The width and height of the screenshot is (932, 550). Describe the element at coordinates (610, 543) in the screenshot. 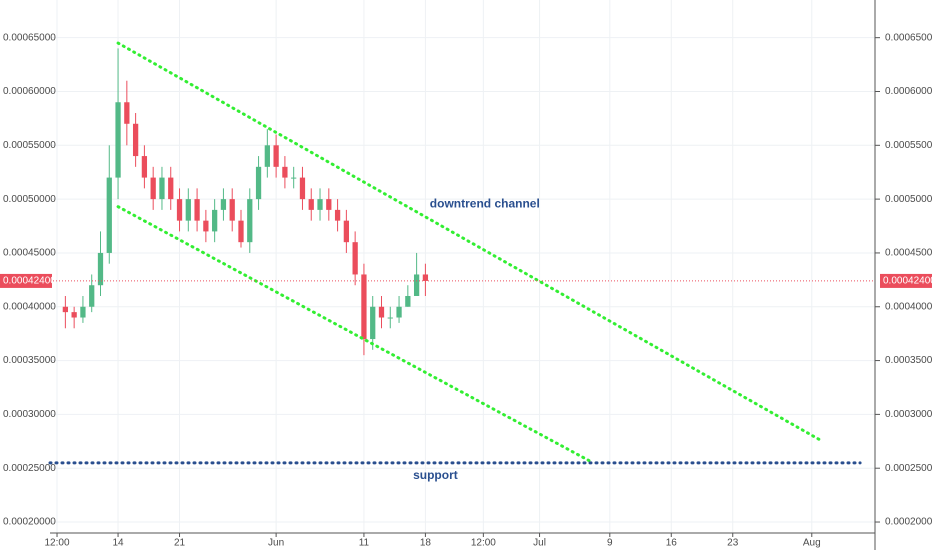

I see `x-tick-label: 9` at that location.